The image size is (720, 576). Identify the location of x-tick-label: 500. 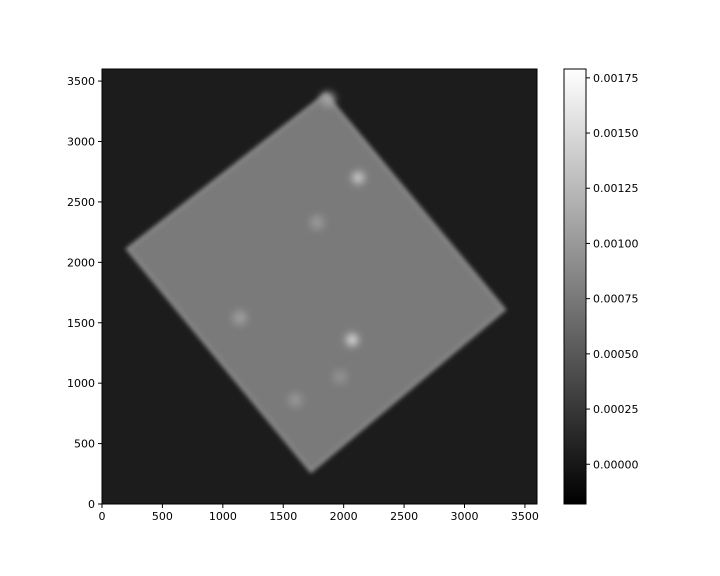
(162, 516).